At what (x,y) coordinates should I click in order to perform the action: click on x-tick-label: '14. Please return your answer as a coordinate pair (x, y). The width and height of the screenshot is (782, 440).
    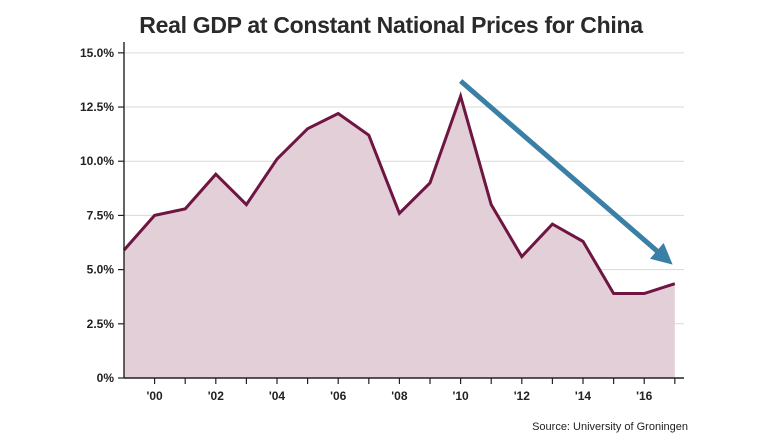
    Looking at the image, I should click on (583, 396).